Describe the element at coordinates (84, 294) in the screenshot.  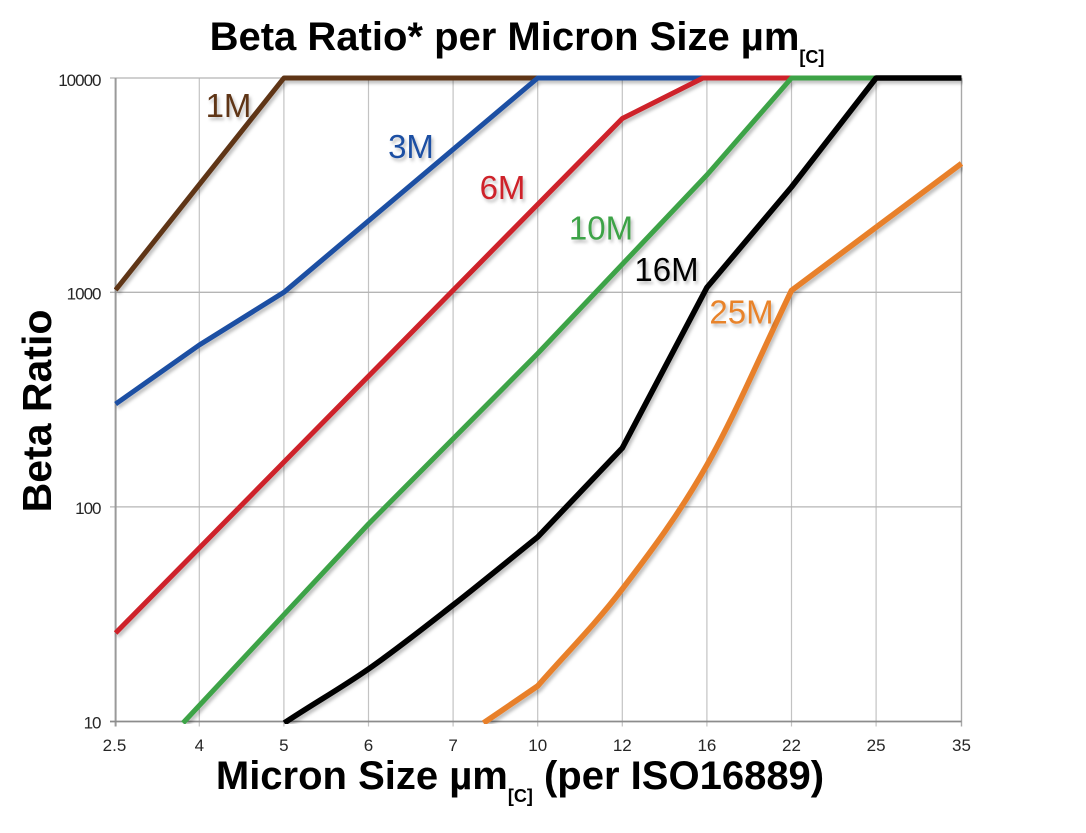
I see `svg-text: 1000` at that location.